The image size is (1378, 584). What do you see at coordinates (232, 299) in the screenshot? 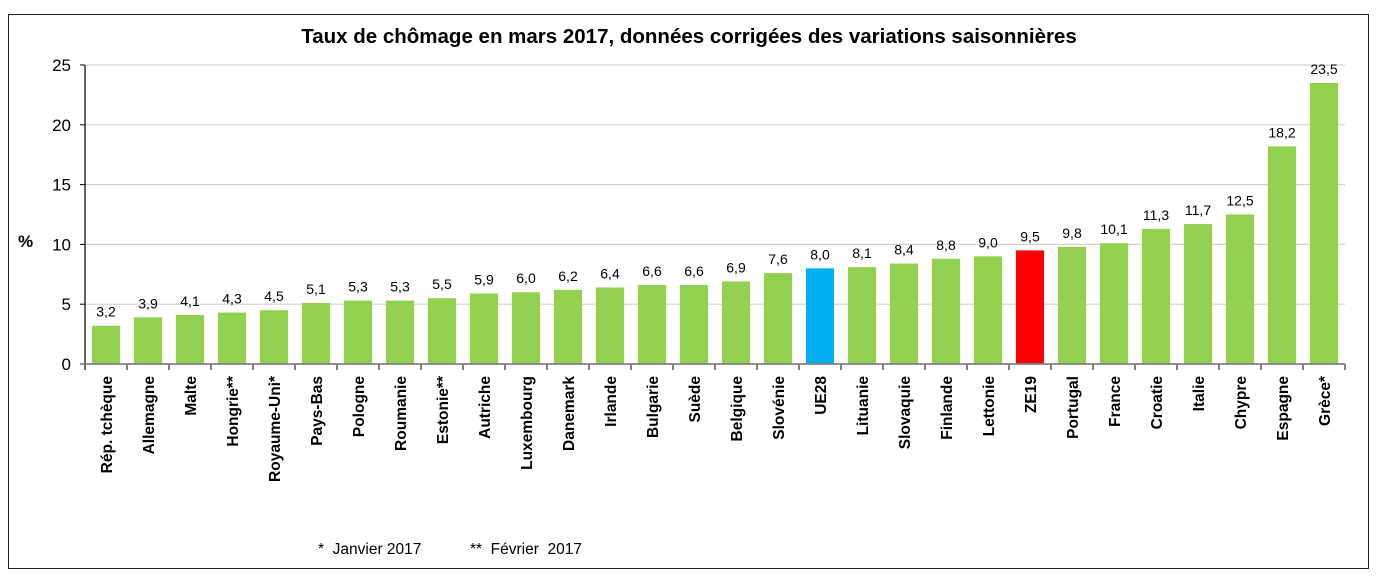
I see `data-label: 4,3` at bounding box center [232, 299].